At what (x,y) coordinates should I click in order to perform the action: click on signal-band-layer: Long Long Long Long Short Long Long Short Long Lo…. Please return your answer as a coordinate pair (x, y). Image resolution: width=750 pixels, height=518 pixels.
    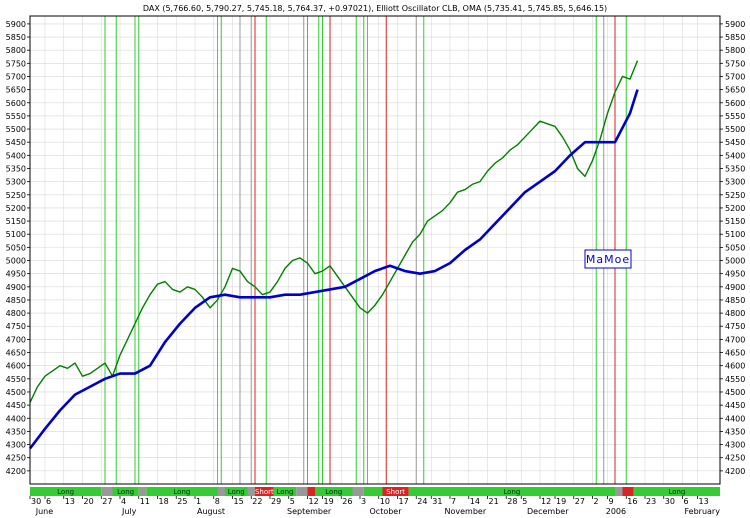
    Looking at the image, I should click on (375, 491).